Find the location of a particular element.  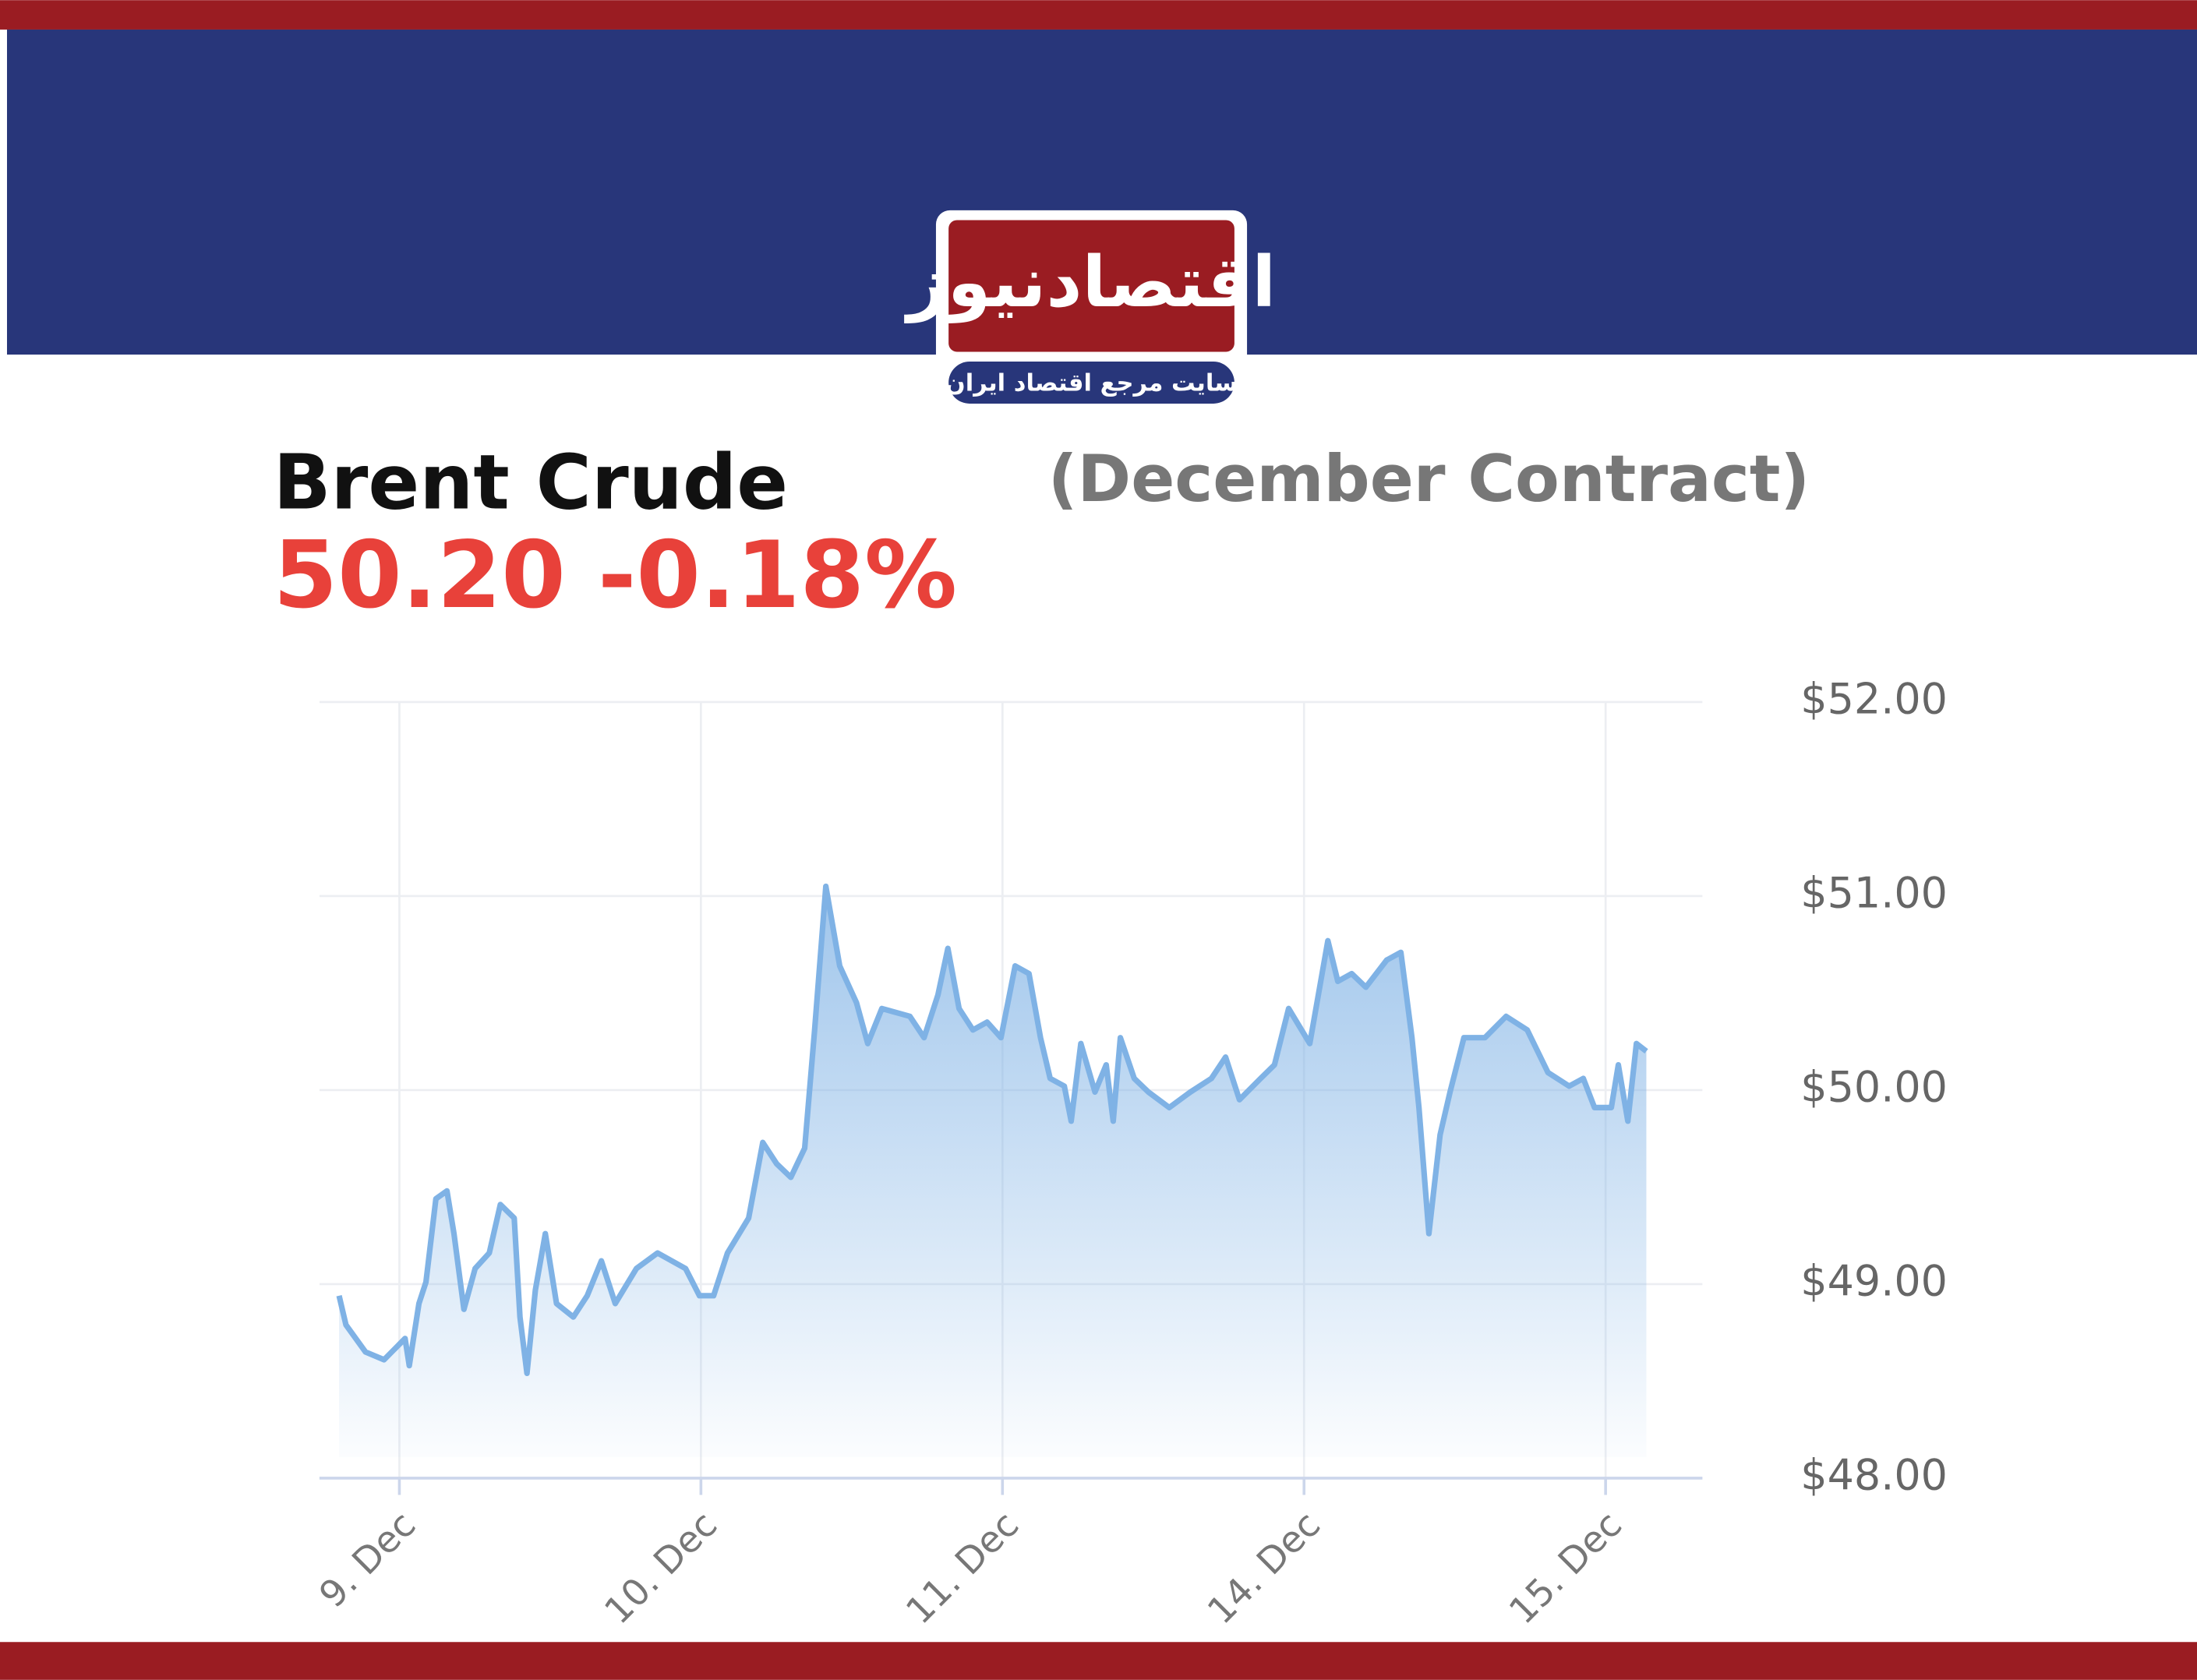

y-tick-label: $52.00 is located at coordinates (1874, 700).